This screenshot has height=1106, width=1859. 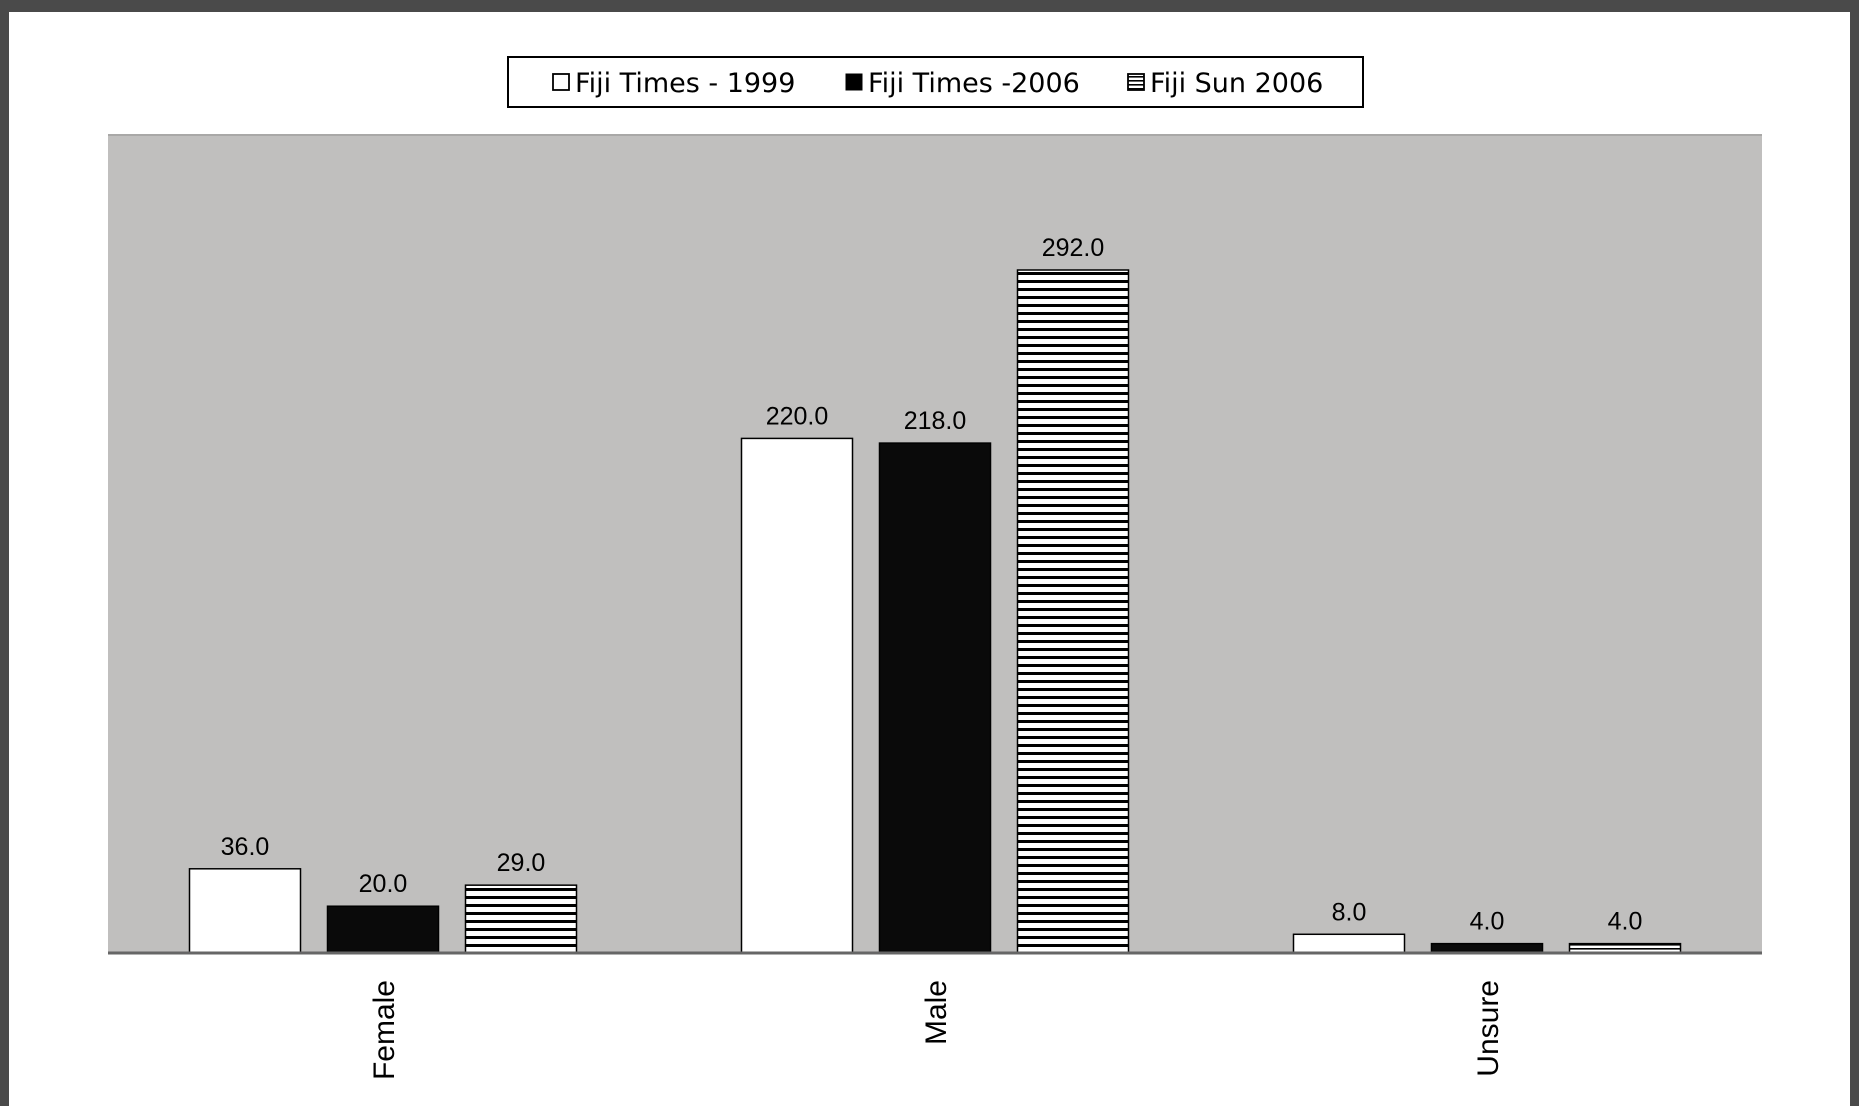 What do you see at coordinates (797, 416) in the screenshot?
I see `value-label: 220.0` at bounding box center [797, 416].